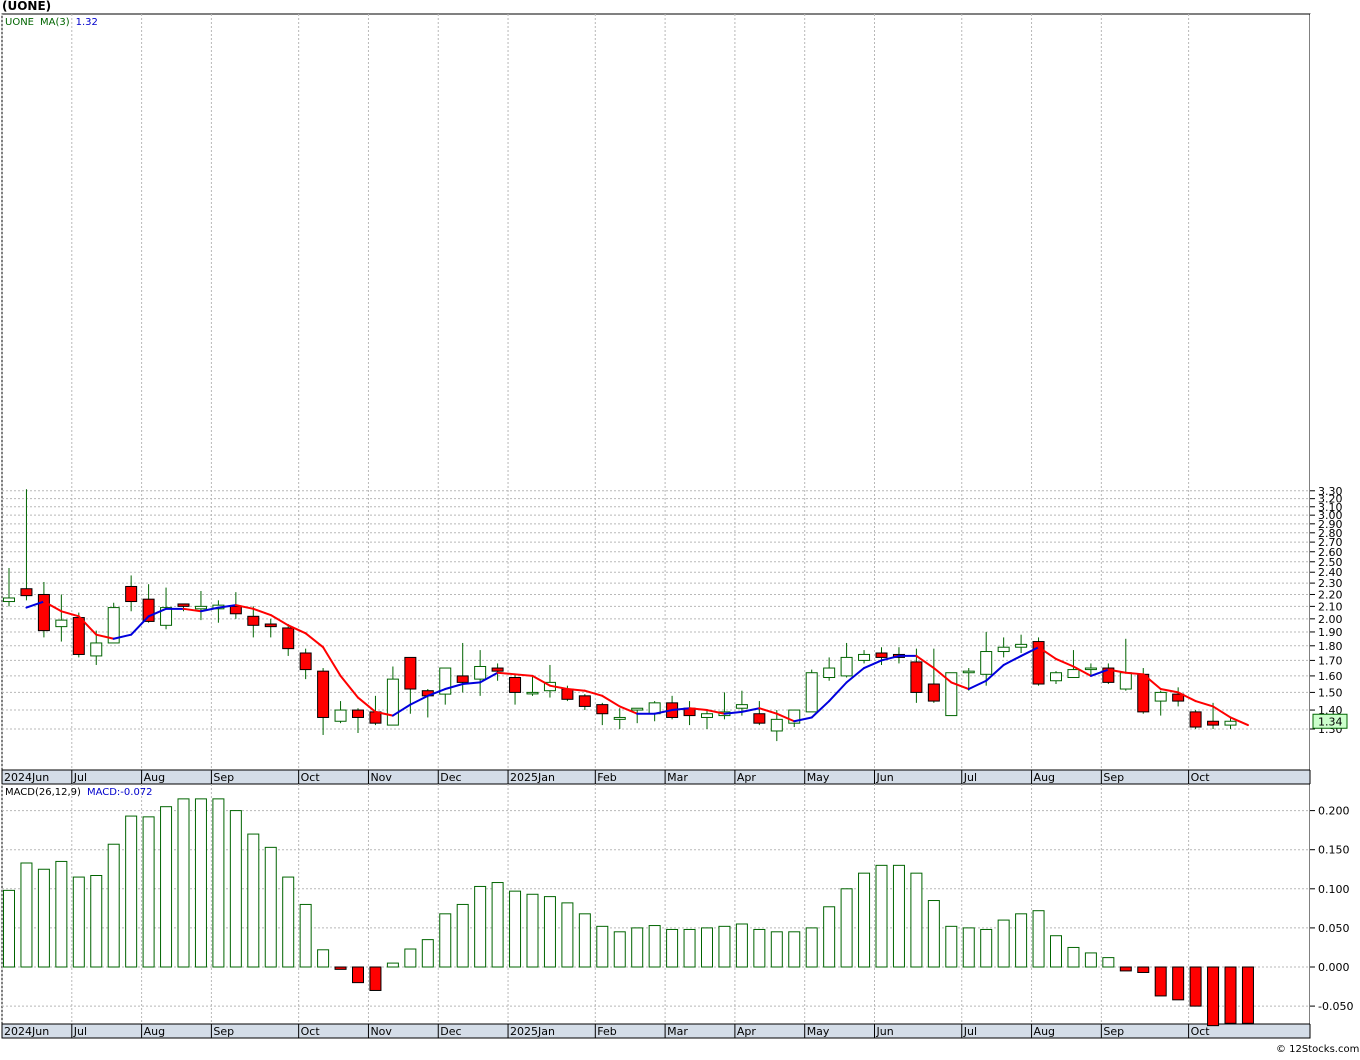  What do you see at coordinates (1201, 777) in the screenshot?
I see `month-label: Oct` at bounding box center [1201, 777].